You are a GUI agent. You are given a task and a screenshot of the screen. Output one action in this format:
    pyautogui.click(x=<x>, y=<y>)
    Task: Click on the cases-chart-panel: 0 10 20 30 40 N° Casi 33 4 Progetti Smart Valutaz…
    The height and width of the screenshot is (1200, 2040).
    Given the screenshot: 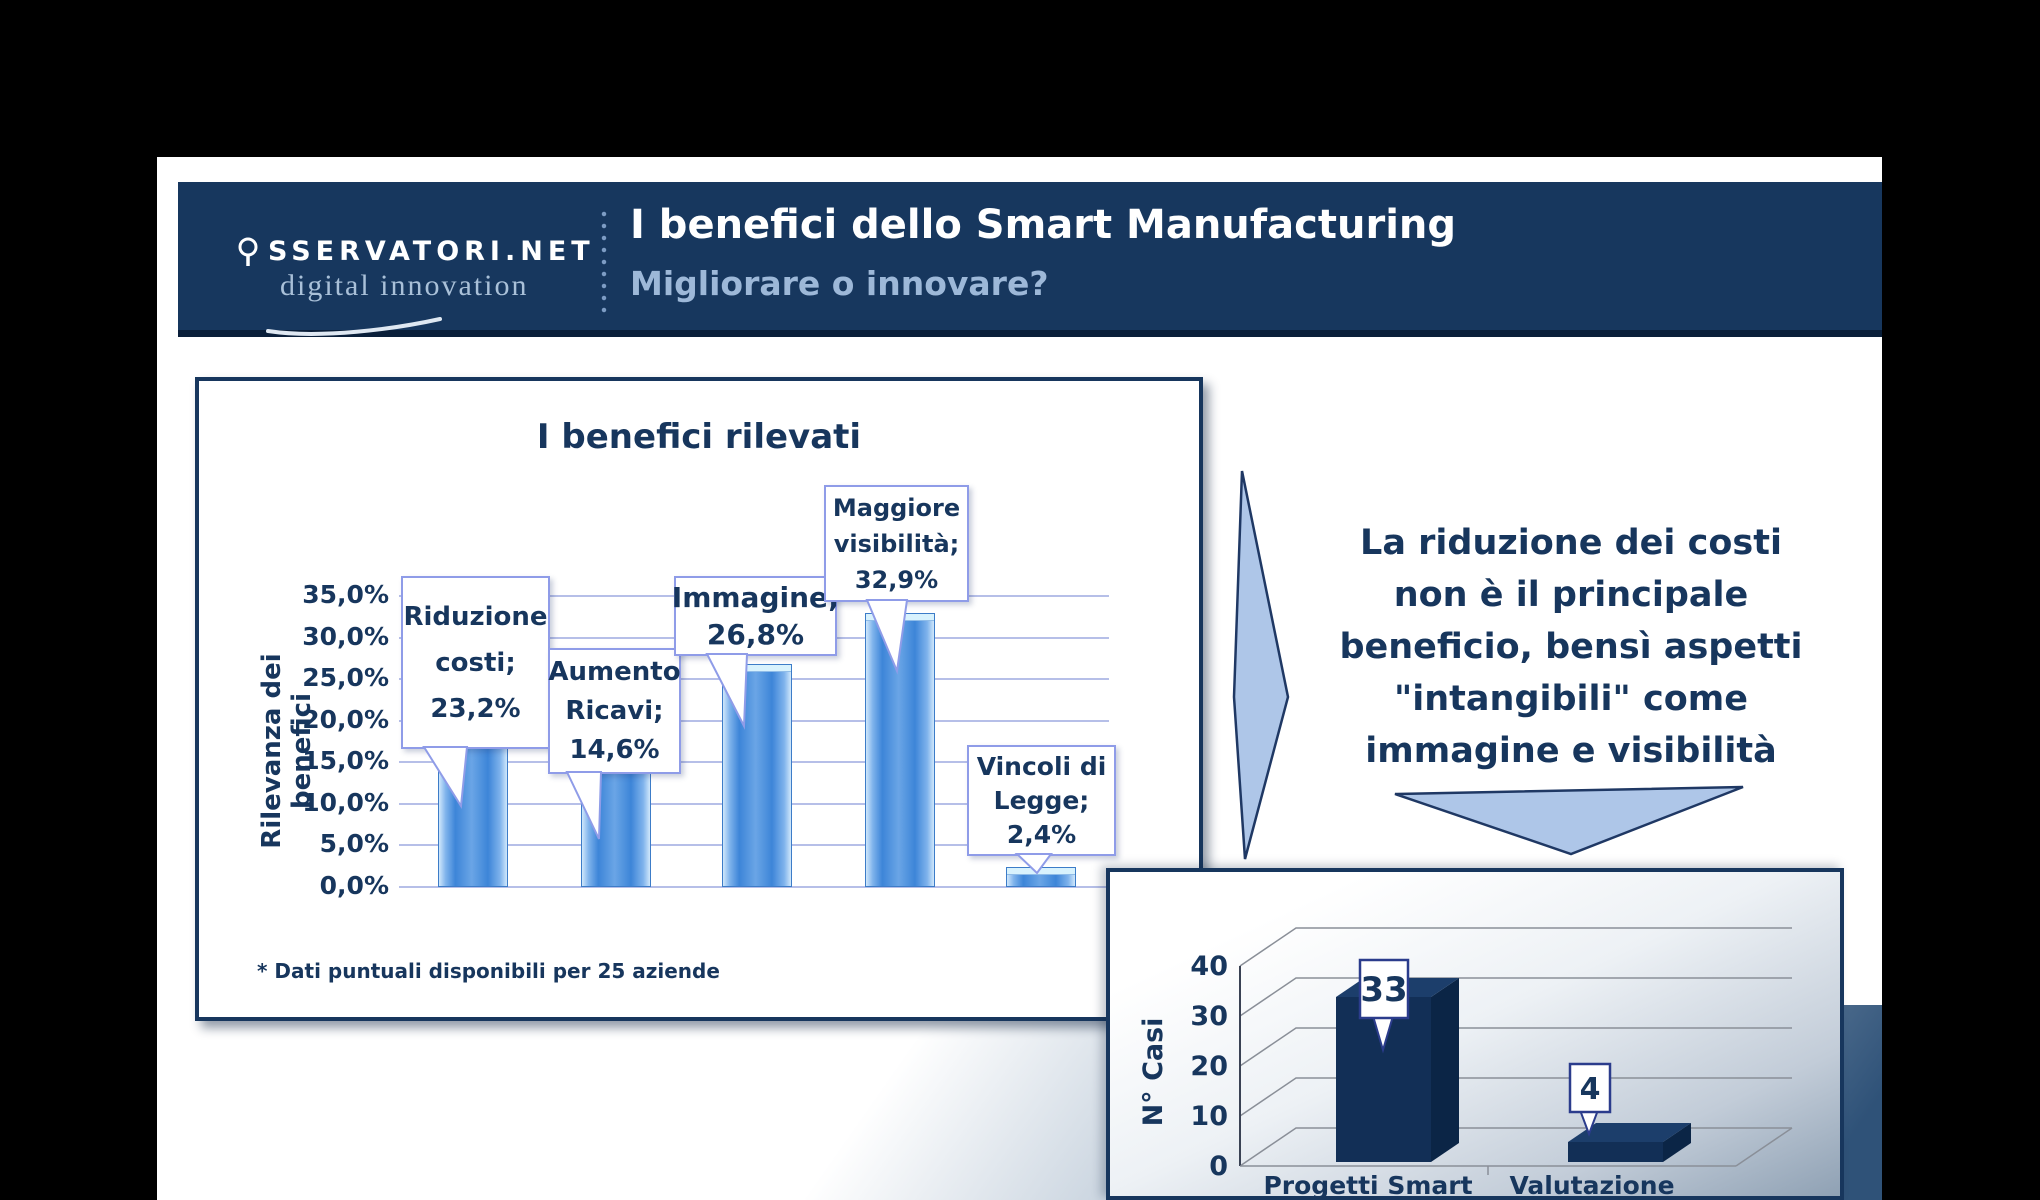 What is the action you would take?
    pyautogui.click(x=1475, y=1034)
    